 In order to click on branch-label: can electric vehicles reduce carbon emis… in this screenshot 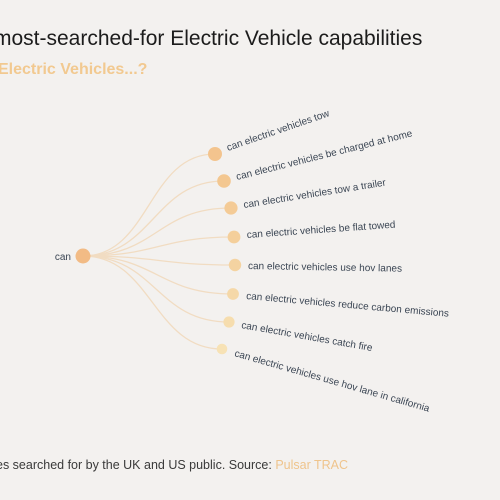, I will do `click(348, 305)`.